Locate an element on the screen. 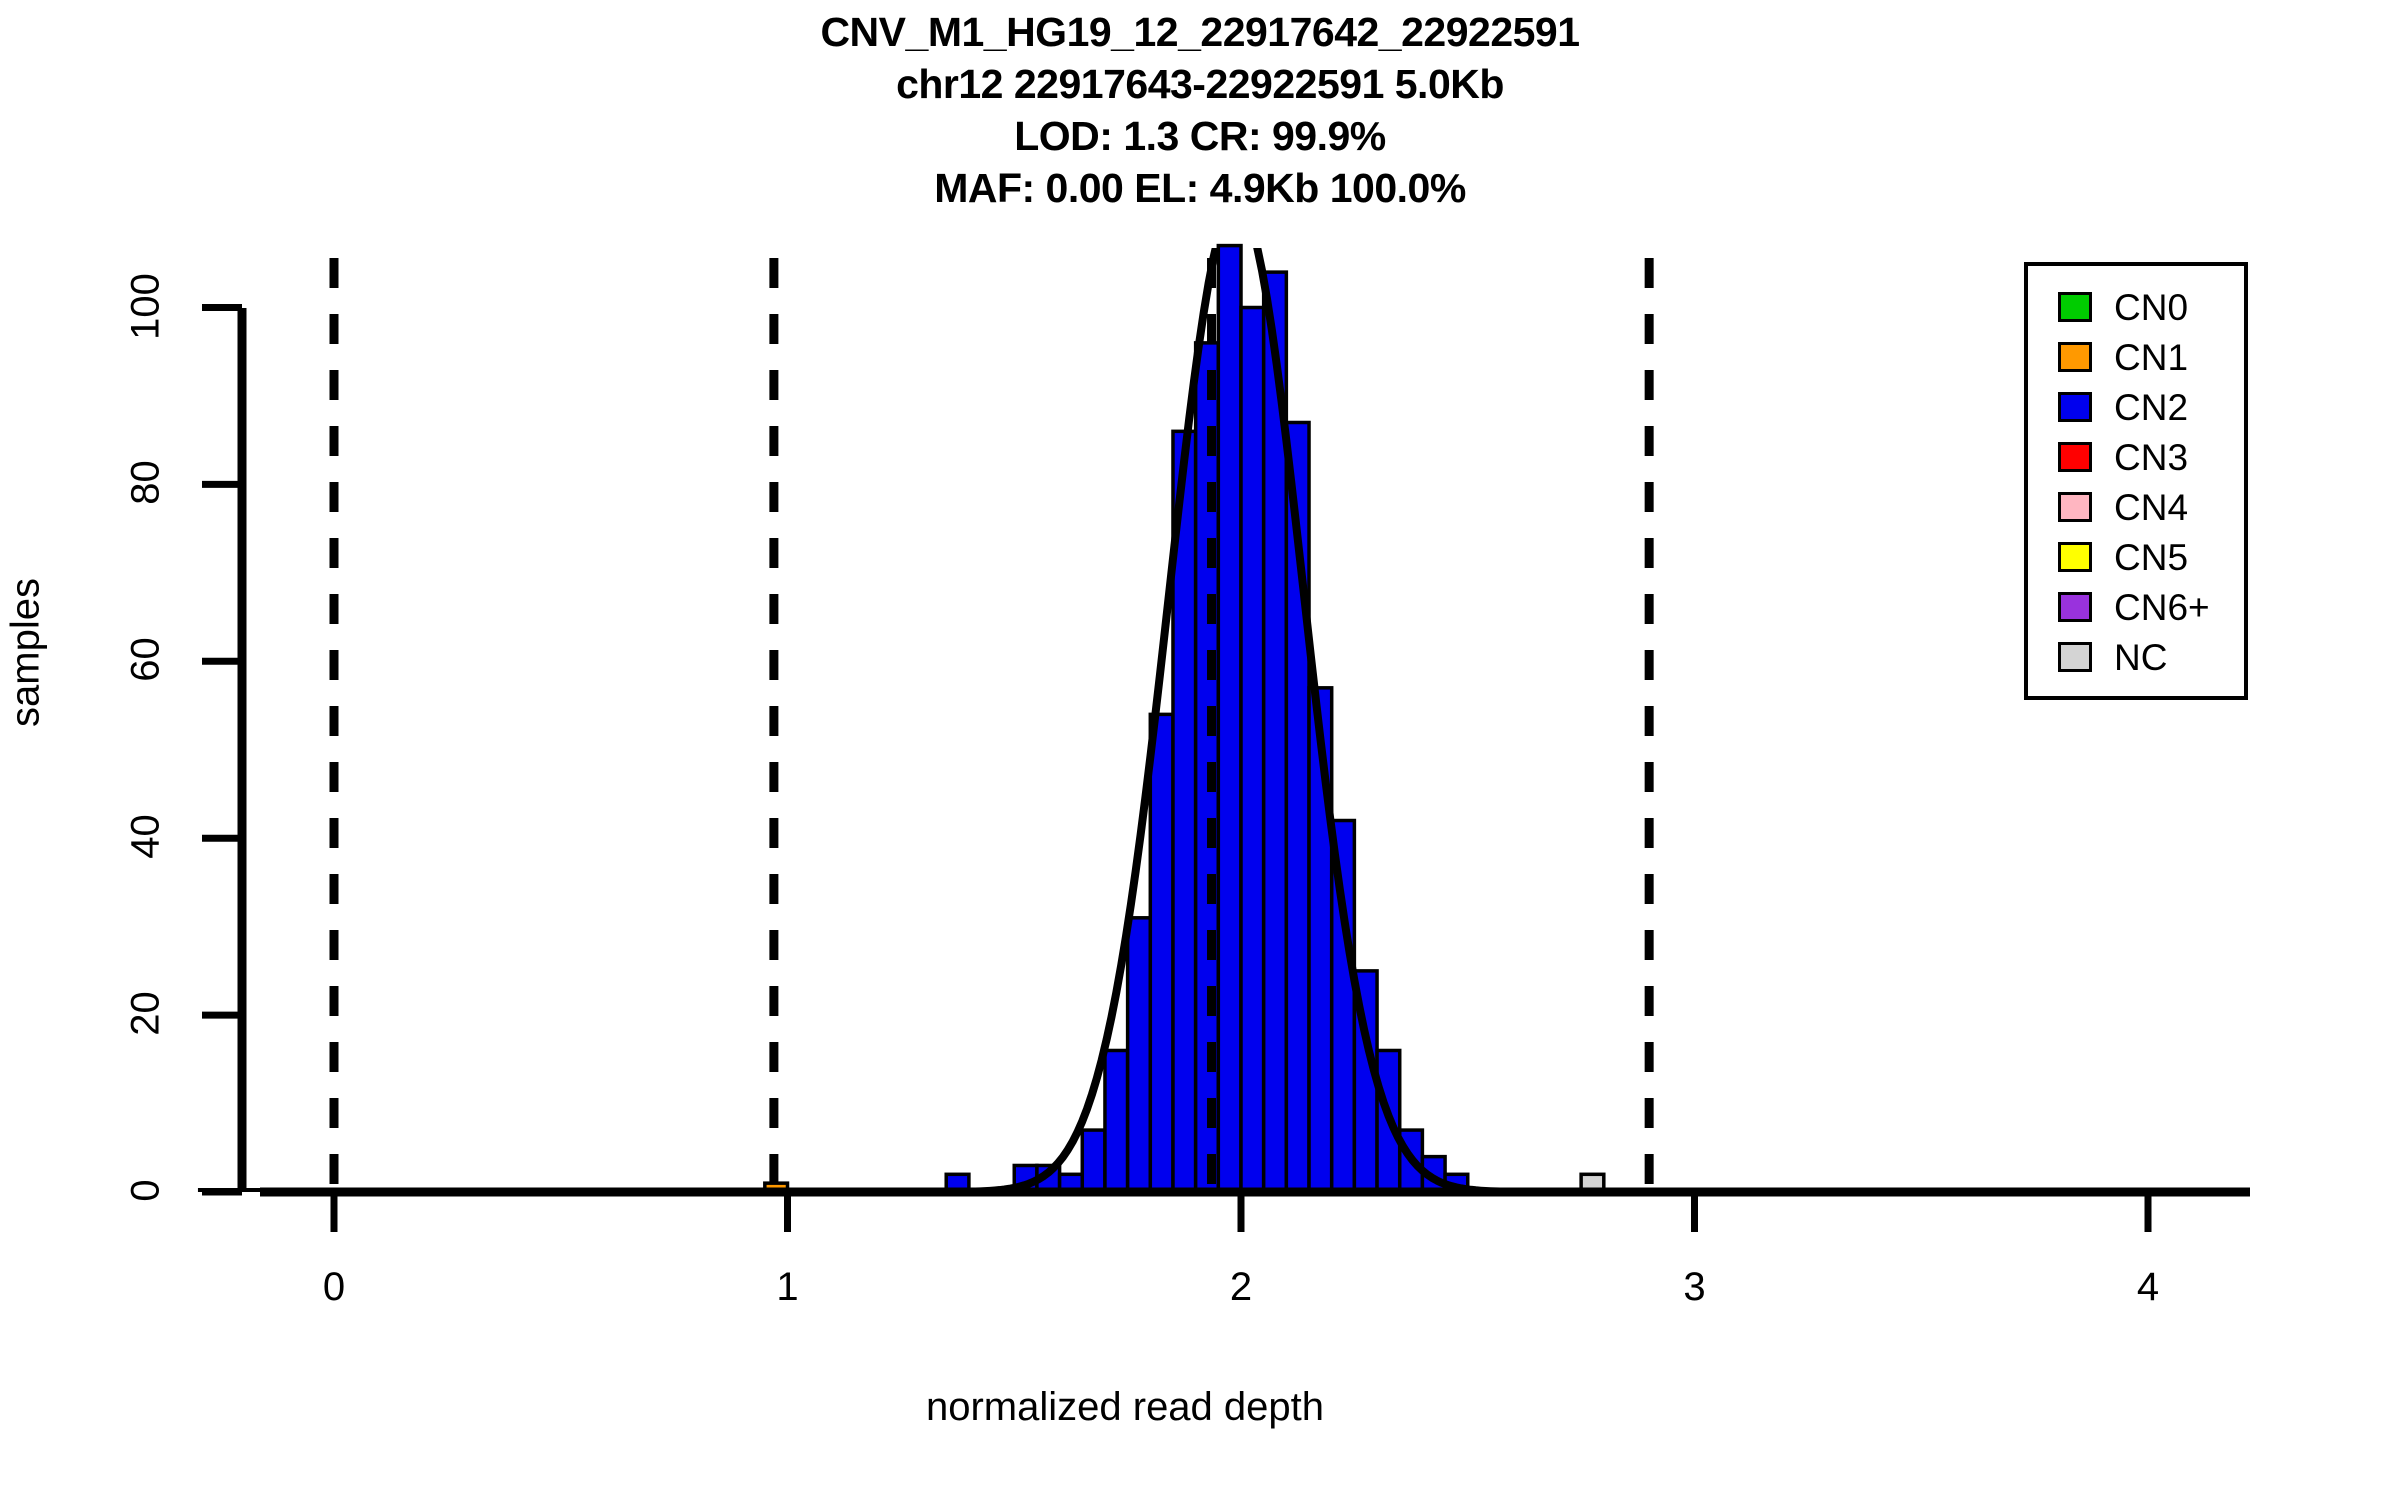 The image size is (2400, 1500). legend-item-cn5: CN5 is located at coordinates (2136, 557).